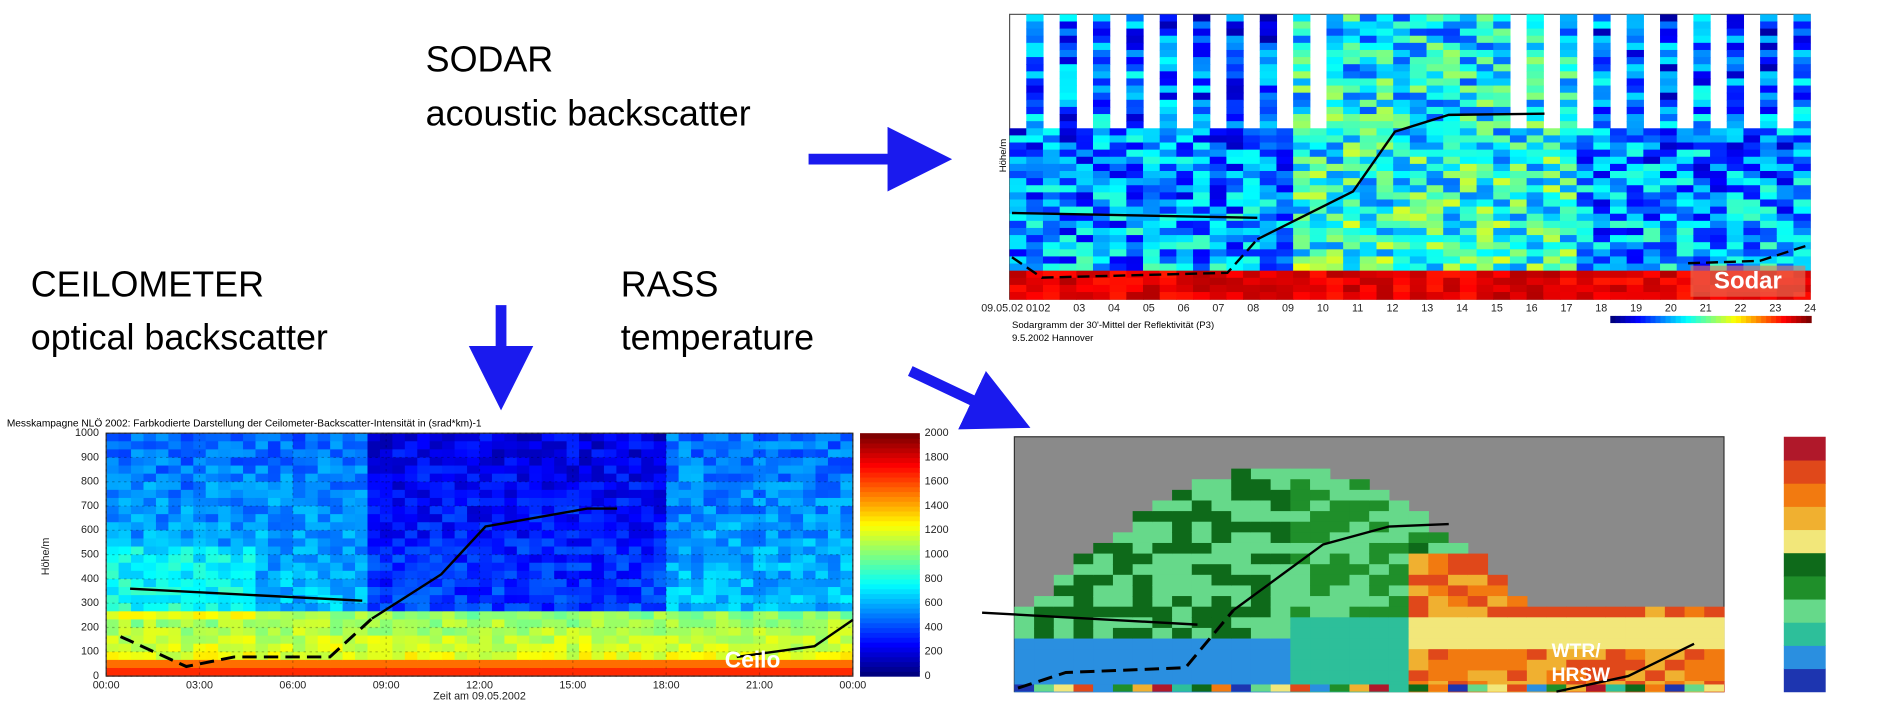  What do you see at coordinates (1775, 309) in the screenshot?
I see `x-tick-label: 23` at bounding box center [1775, 309].